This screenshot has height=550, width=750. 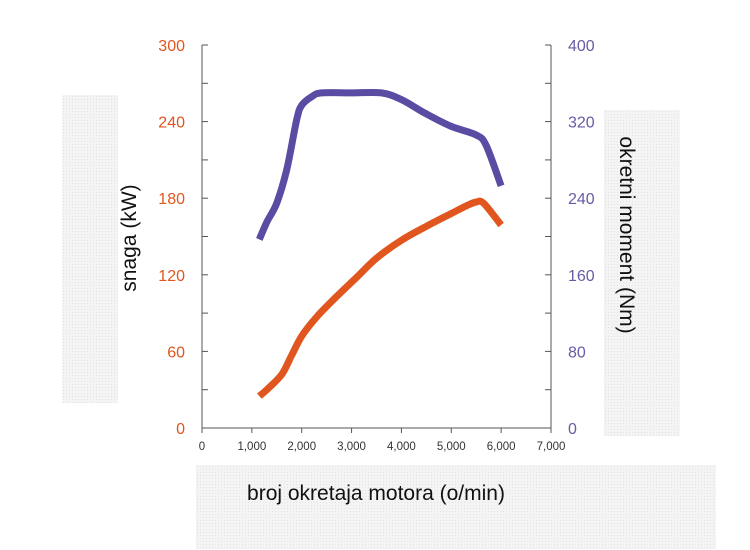 What do you see at coordinates (180, 429) in the screenshot?
I see `y-tick-label-left: 0` at bounding box center [180, 429].